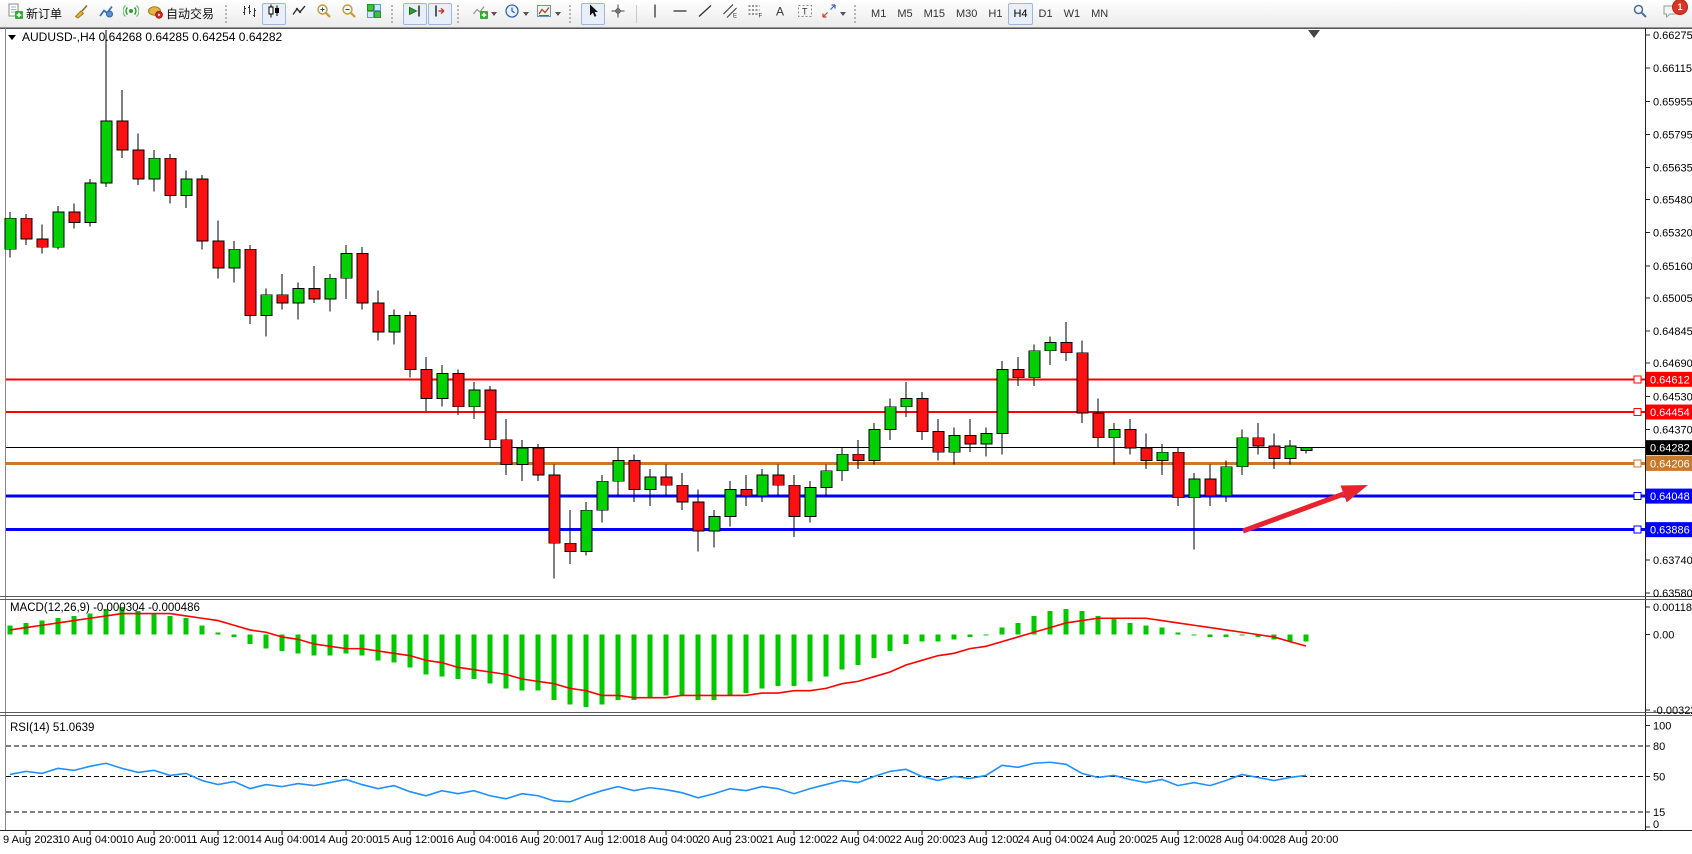 The image size is (1692, 854). Describe the element at coordinates (299, 14) in the screenshot. I see `line-chart-button` at that location.